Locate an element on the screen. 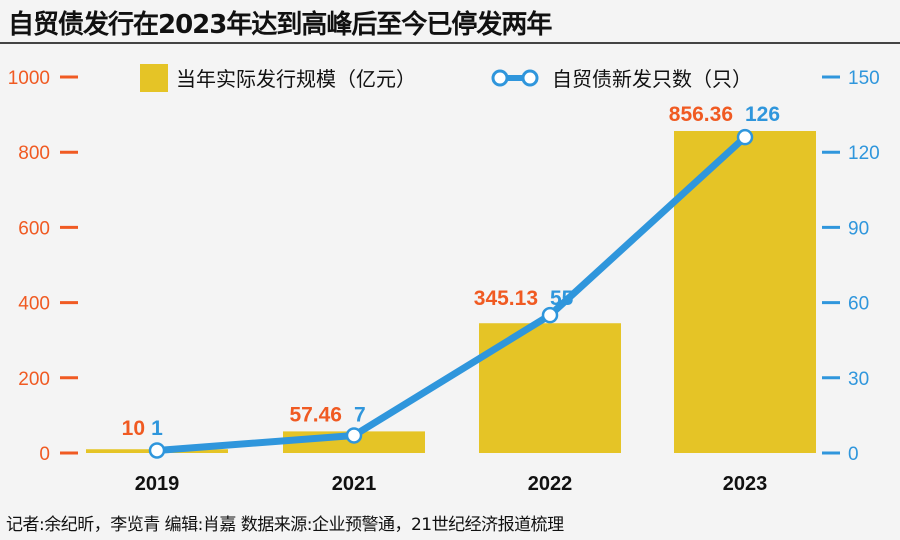  x-axis-label: 2022 is located at coordinates (550, 484).